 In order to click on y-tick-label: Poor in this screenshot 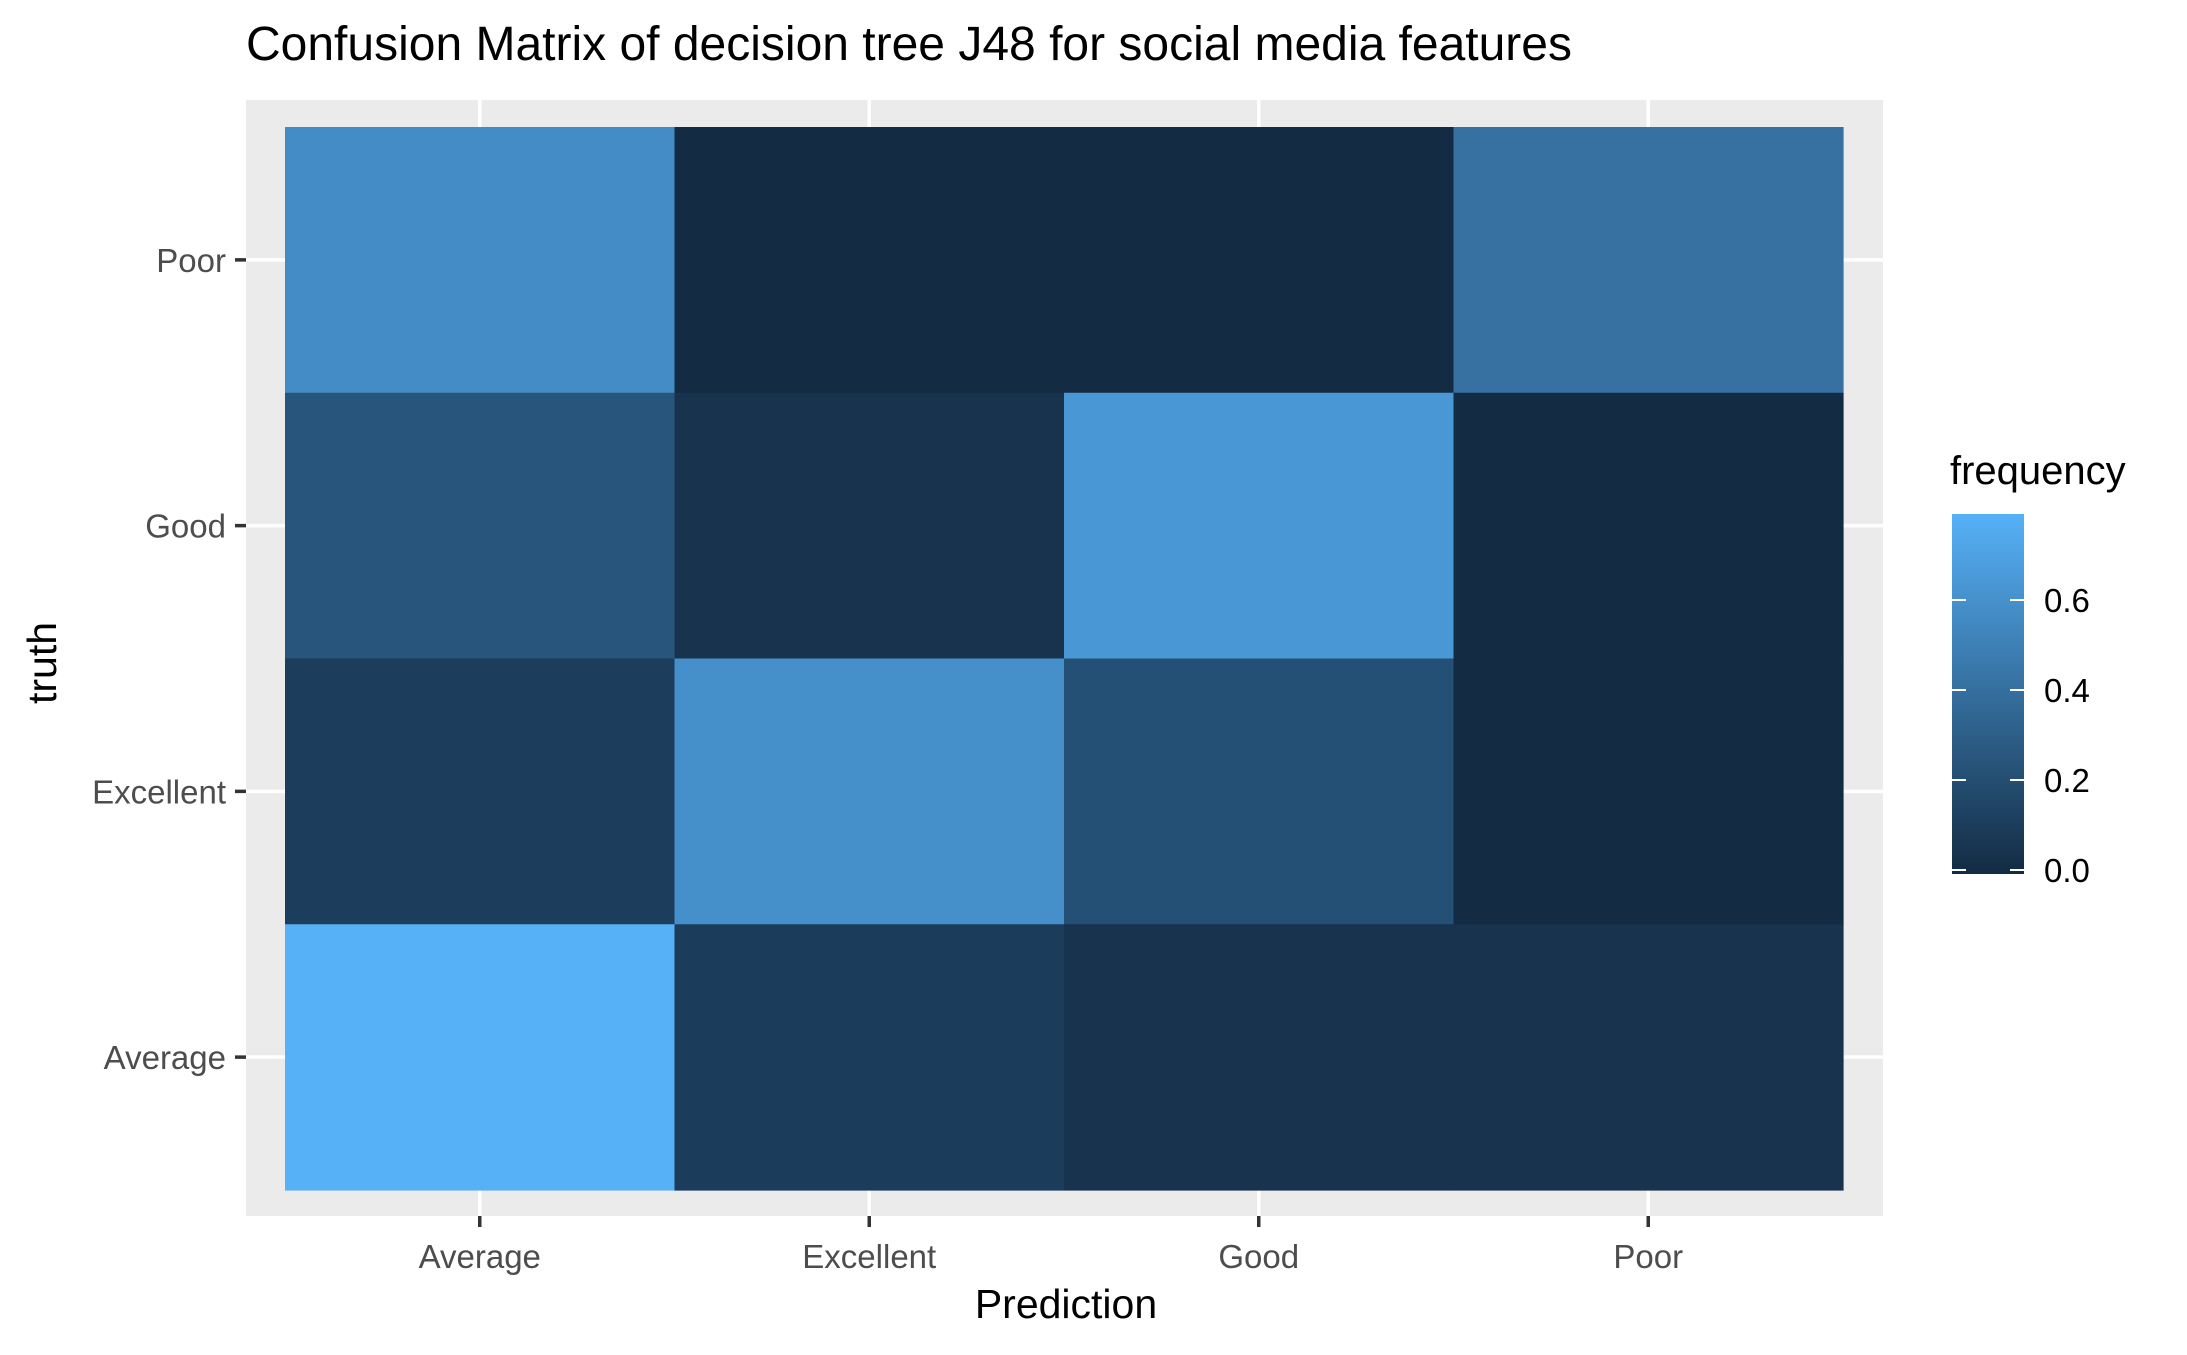, I will do `click(191, 260)`.